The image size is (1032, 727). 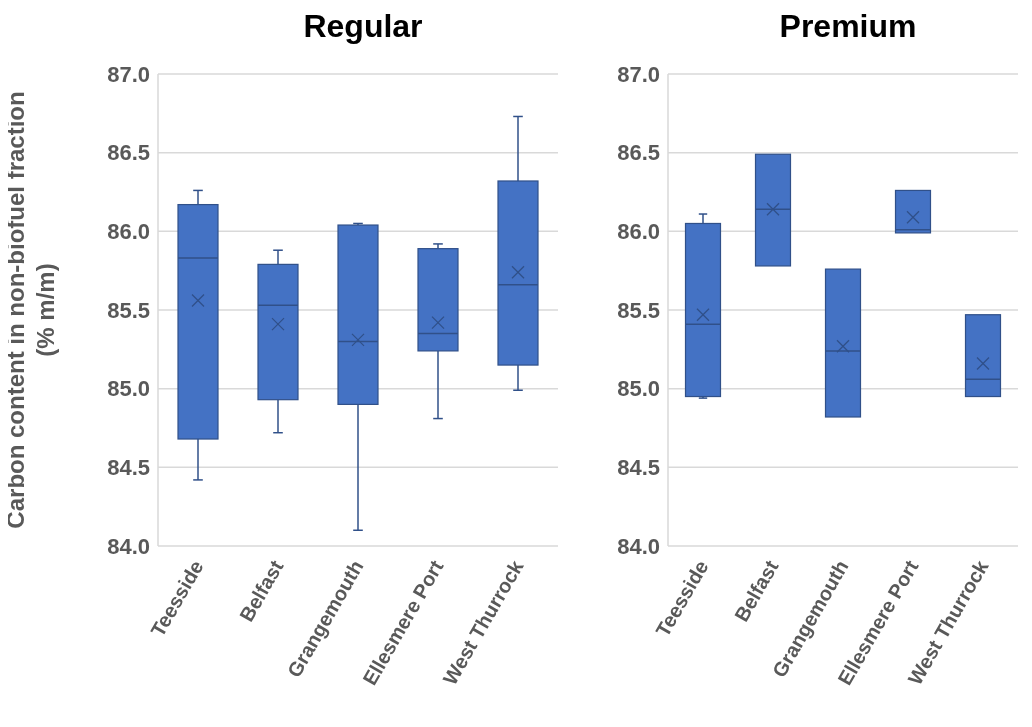 What do you see at coordinates (363, 27) in the screenshot?
I see `chart-title: Regular` at bounding box center [363, 27].